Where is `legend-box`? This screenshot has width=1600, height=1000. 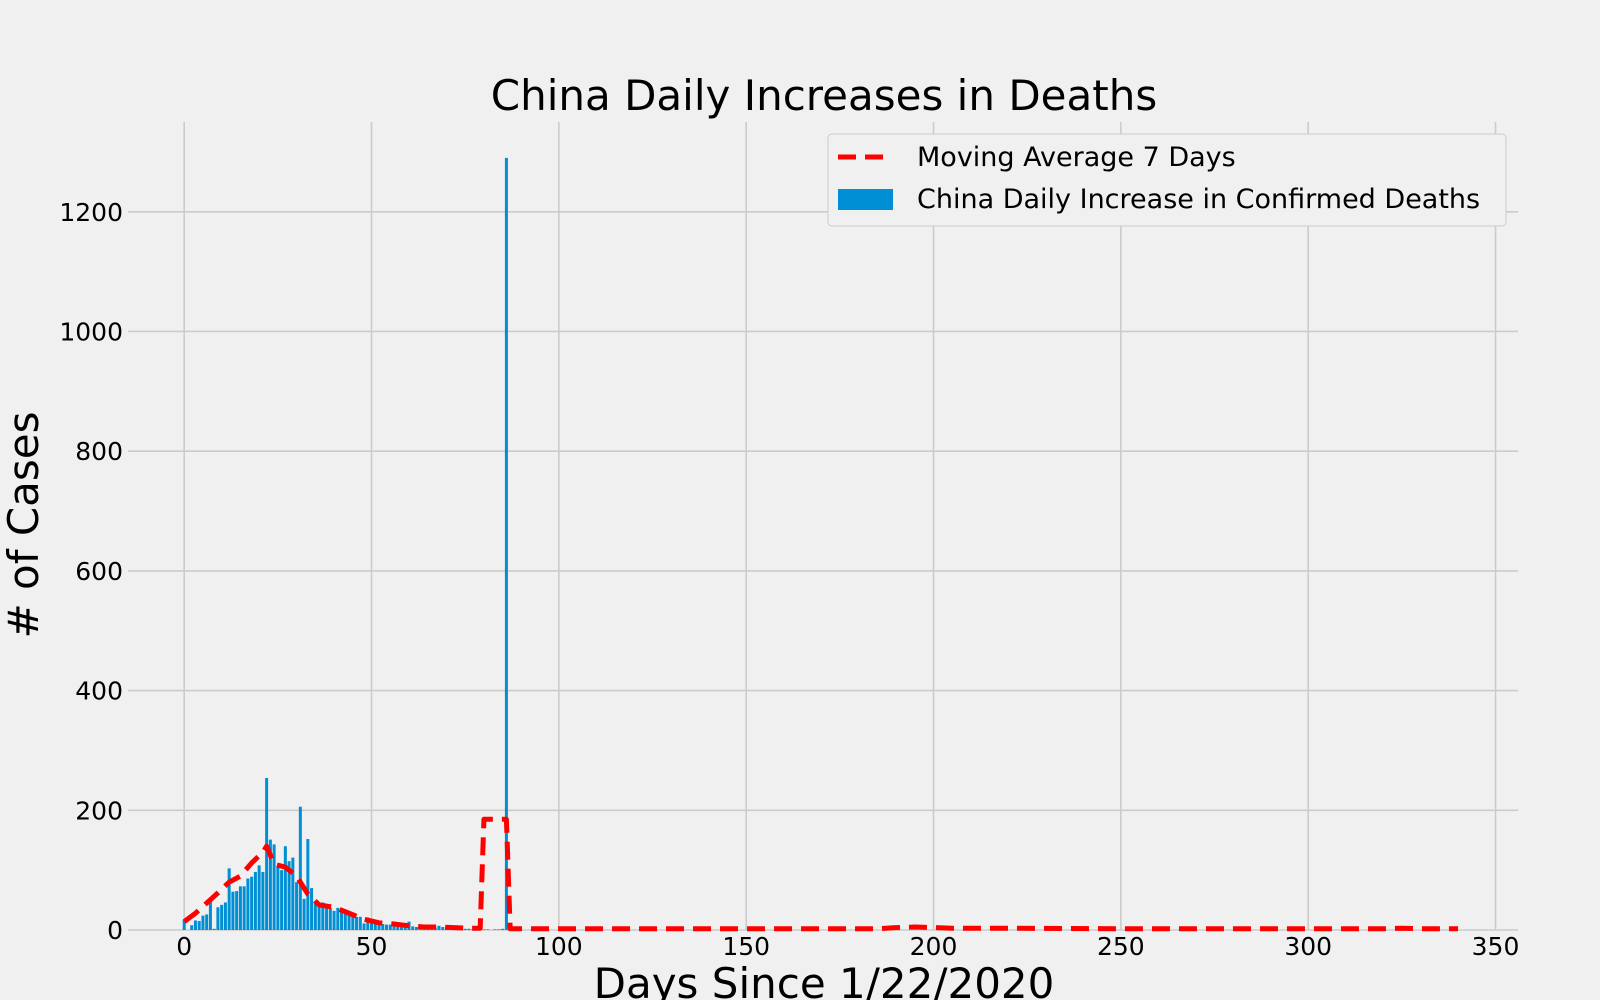
legend-box is located at coordinates (1167, 180).